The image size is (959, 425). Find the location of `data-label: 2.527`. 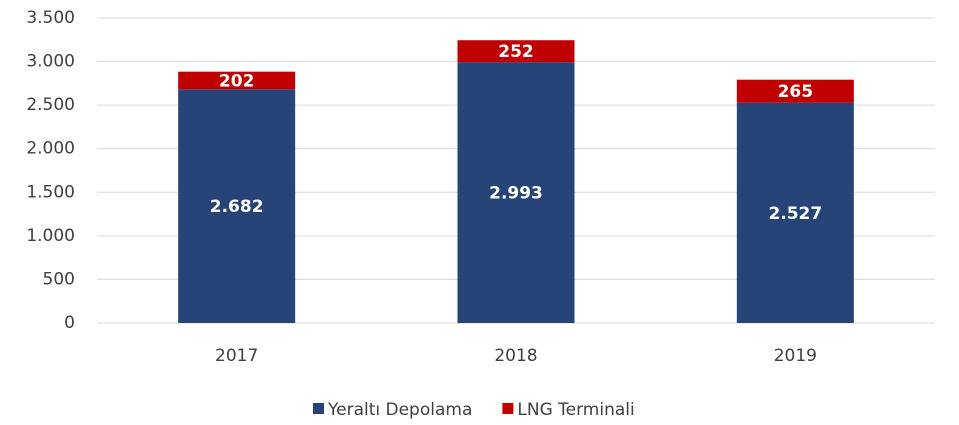

data-label: 2.527 is located at coordinates (795, 214).